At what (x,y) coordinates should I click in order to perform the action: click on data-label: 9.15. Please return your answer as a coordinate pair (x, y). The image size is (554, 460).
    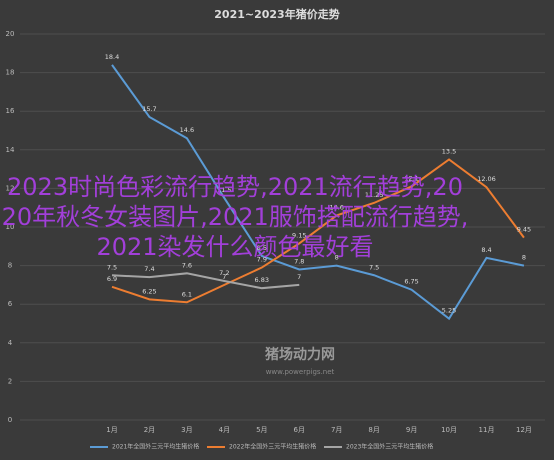
    Looking at the image, I should click on (299, 235).